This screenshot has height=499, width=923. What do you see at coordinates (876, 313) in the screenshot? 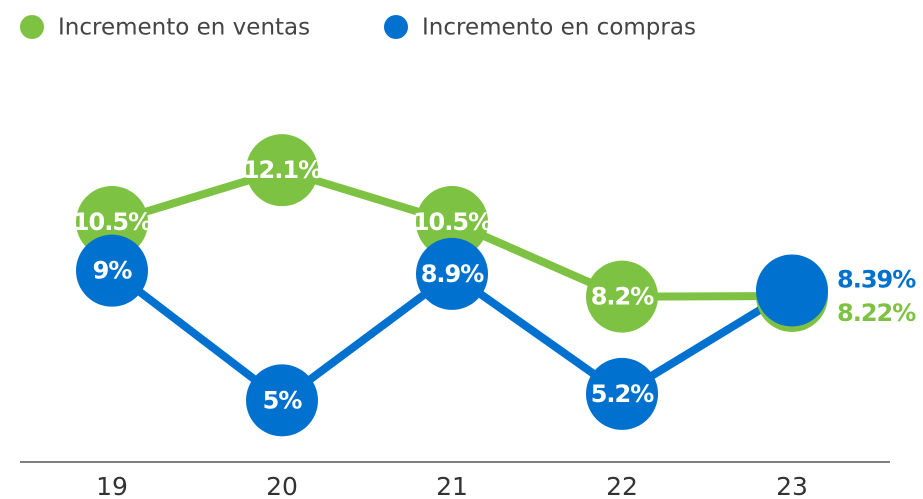
I see `value-label: 8.22%` at bounding box center [876, 313].